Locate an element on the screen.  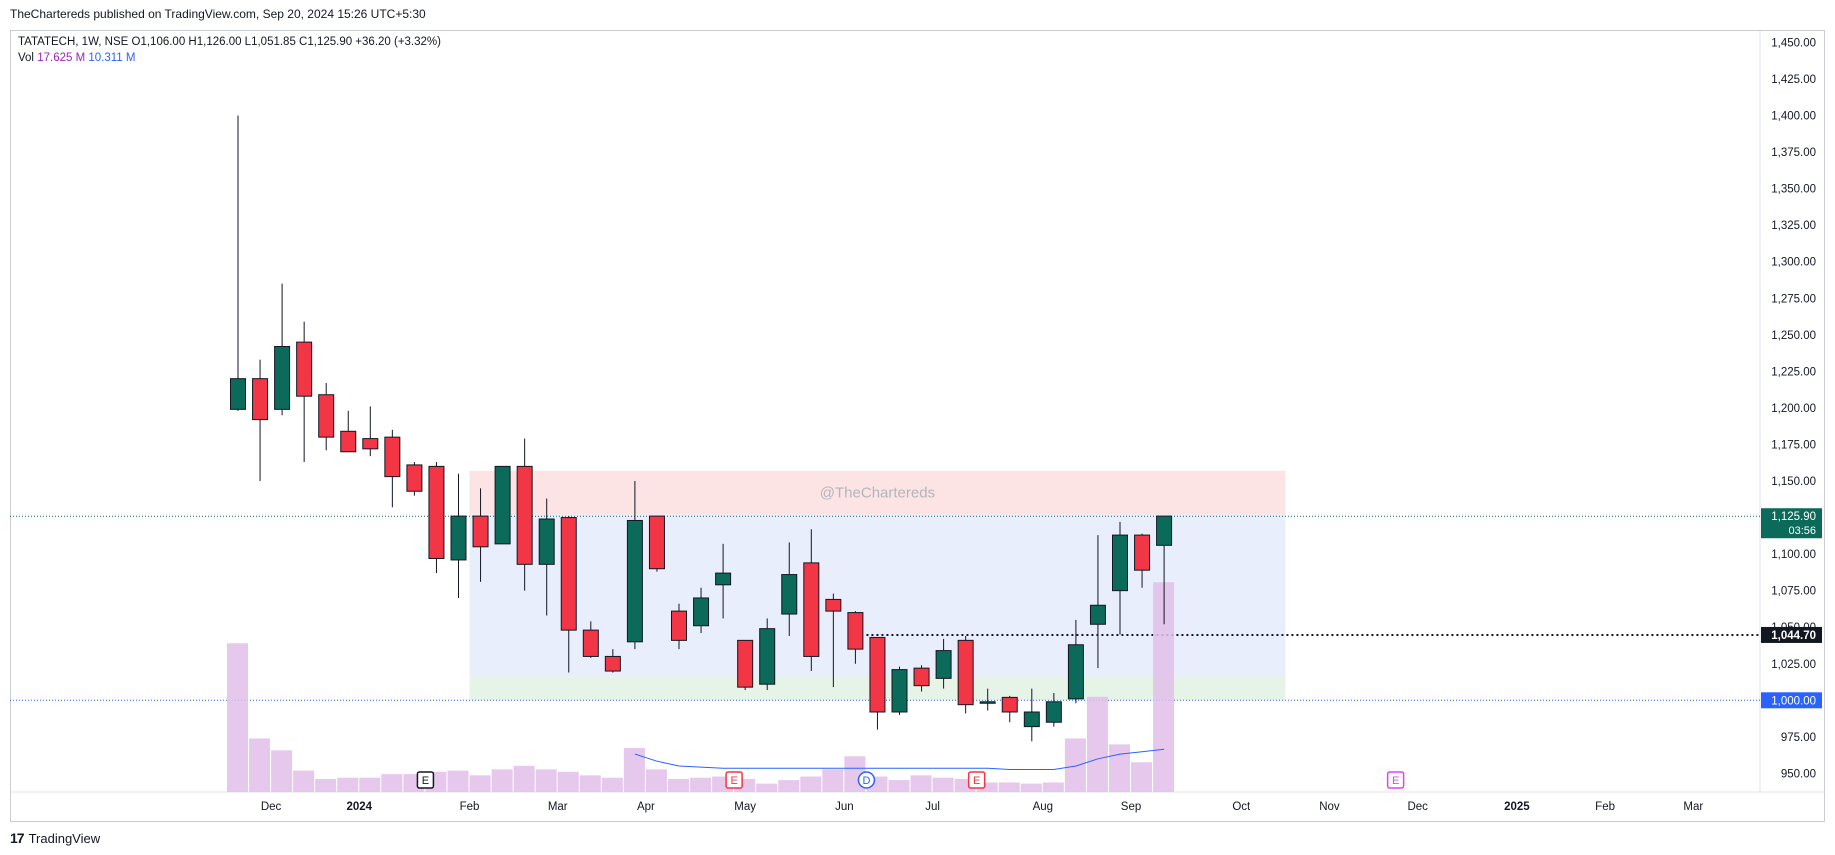
time-axis-tick: May is located at coordinates (745, 807).